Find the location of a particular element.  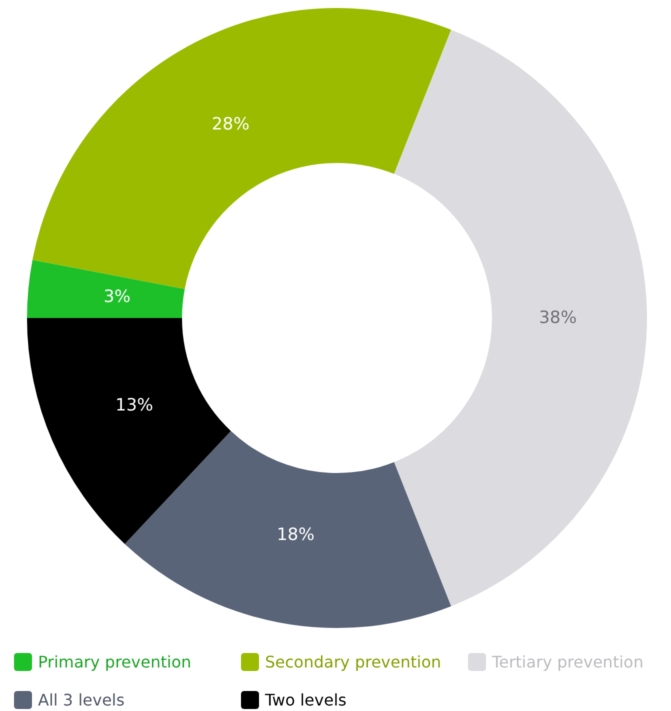

legend-label: Primary prevention is located at coordinates (115, 662).